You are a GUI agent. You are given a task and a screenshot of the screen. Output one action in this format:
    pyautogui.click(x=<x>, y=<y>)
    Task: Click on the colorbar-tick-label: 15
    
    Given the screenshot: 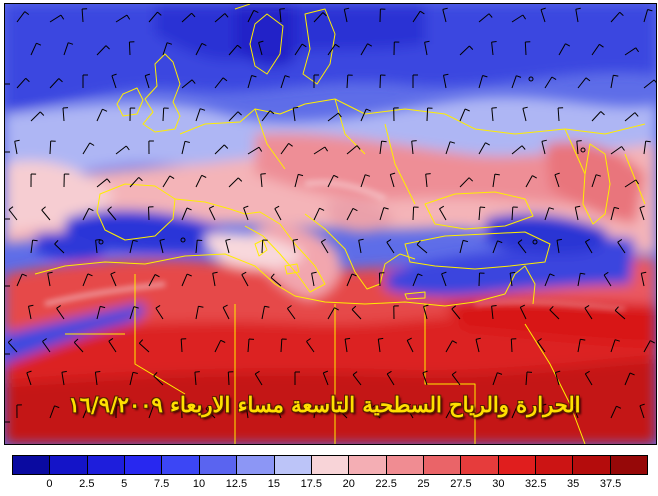 What is the action you would take?
    pyautogui.click(x=273, y=484)
    